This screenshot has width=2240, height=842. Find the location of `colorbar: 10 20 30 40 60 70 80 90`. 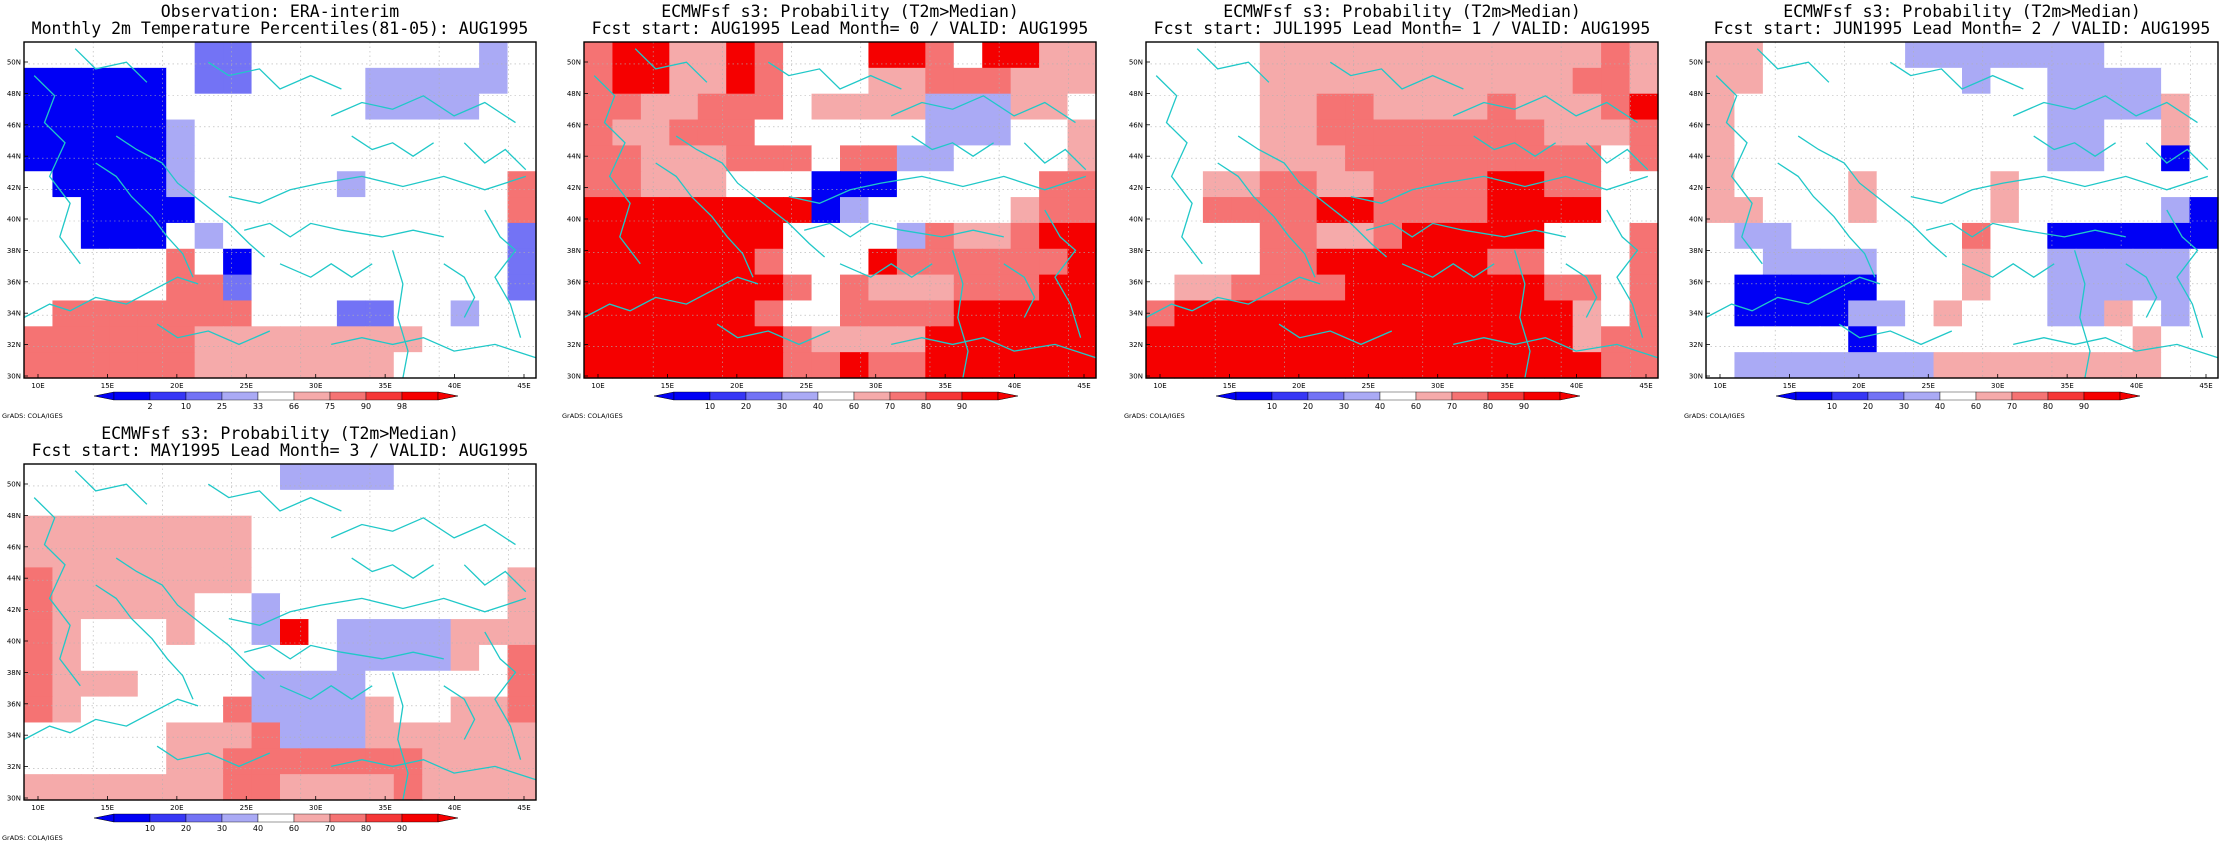

colorbar: 10 20 30 40 60 70 80 90 is located at coordinates (276, 823).